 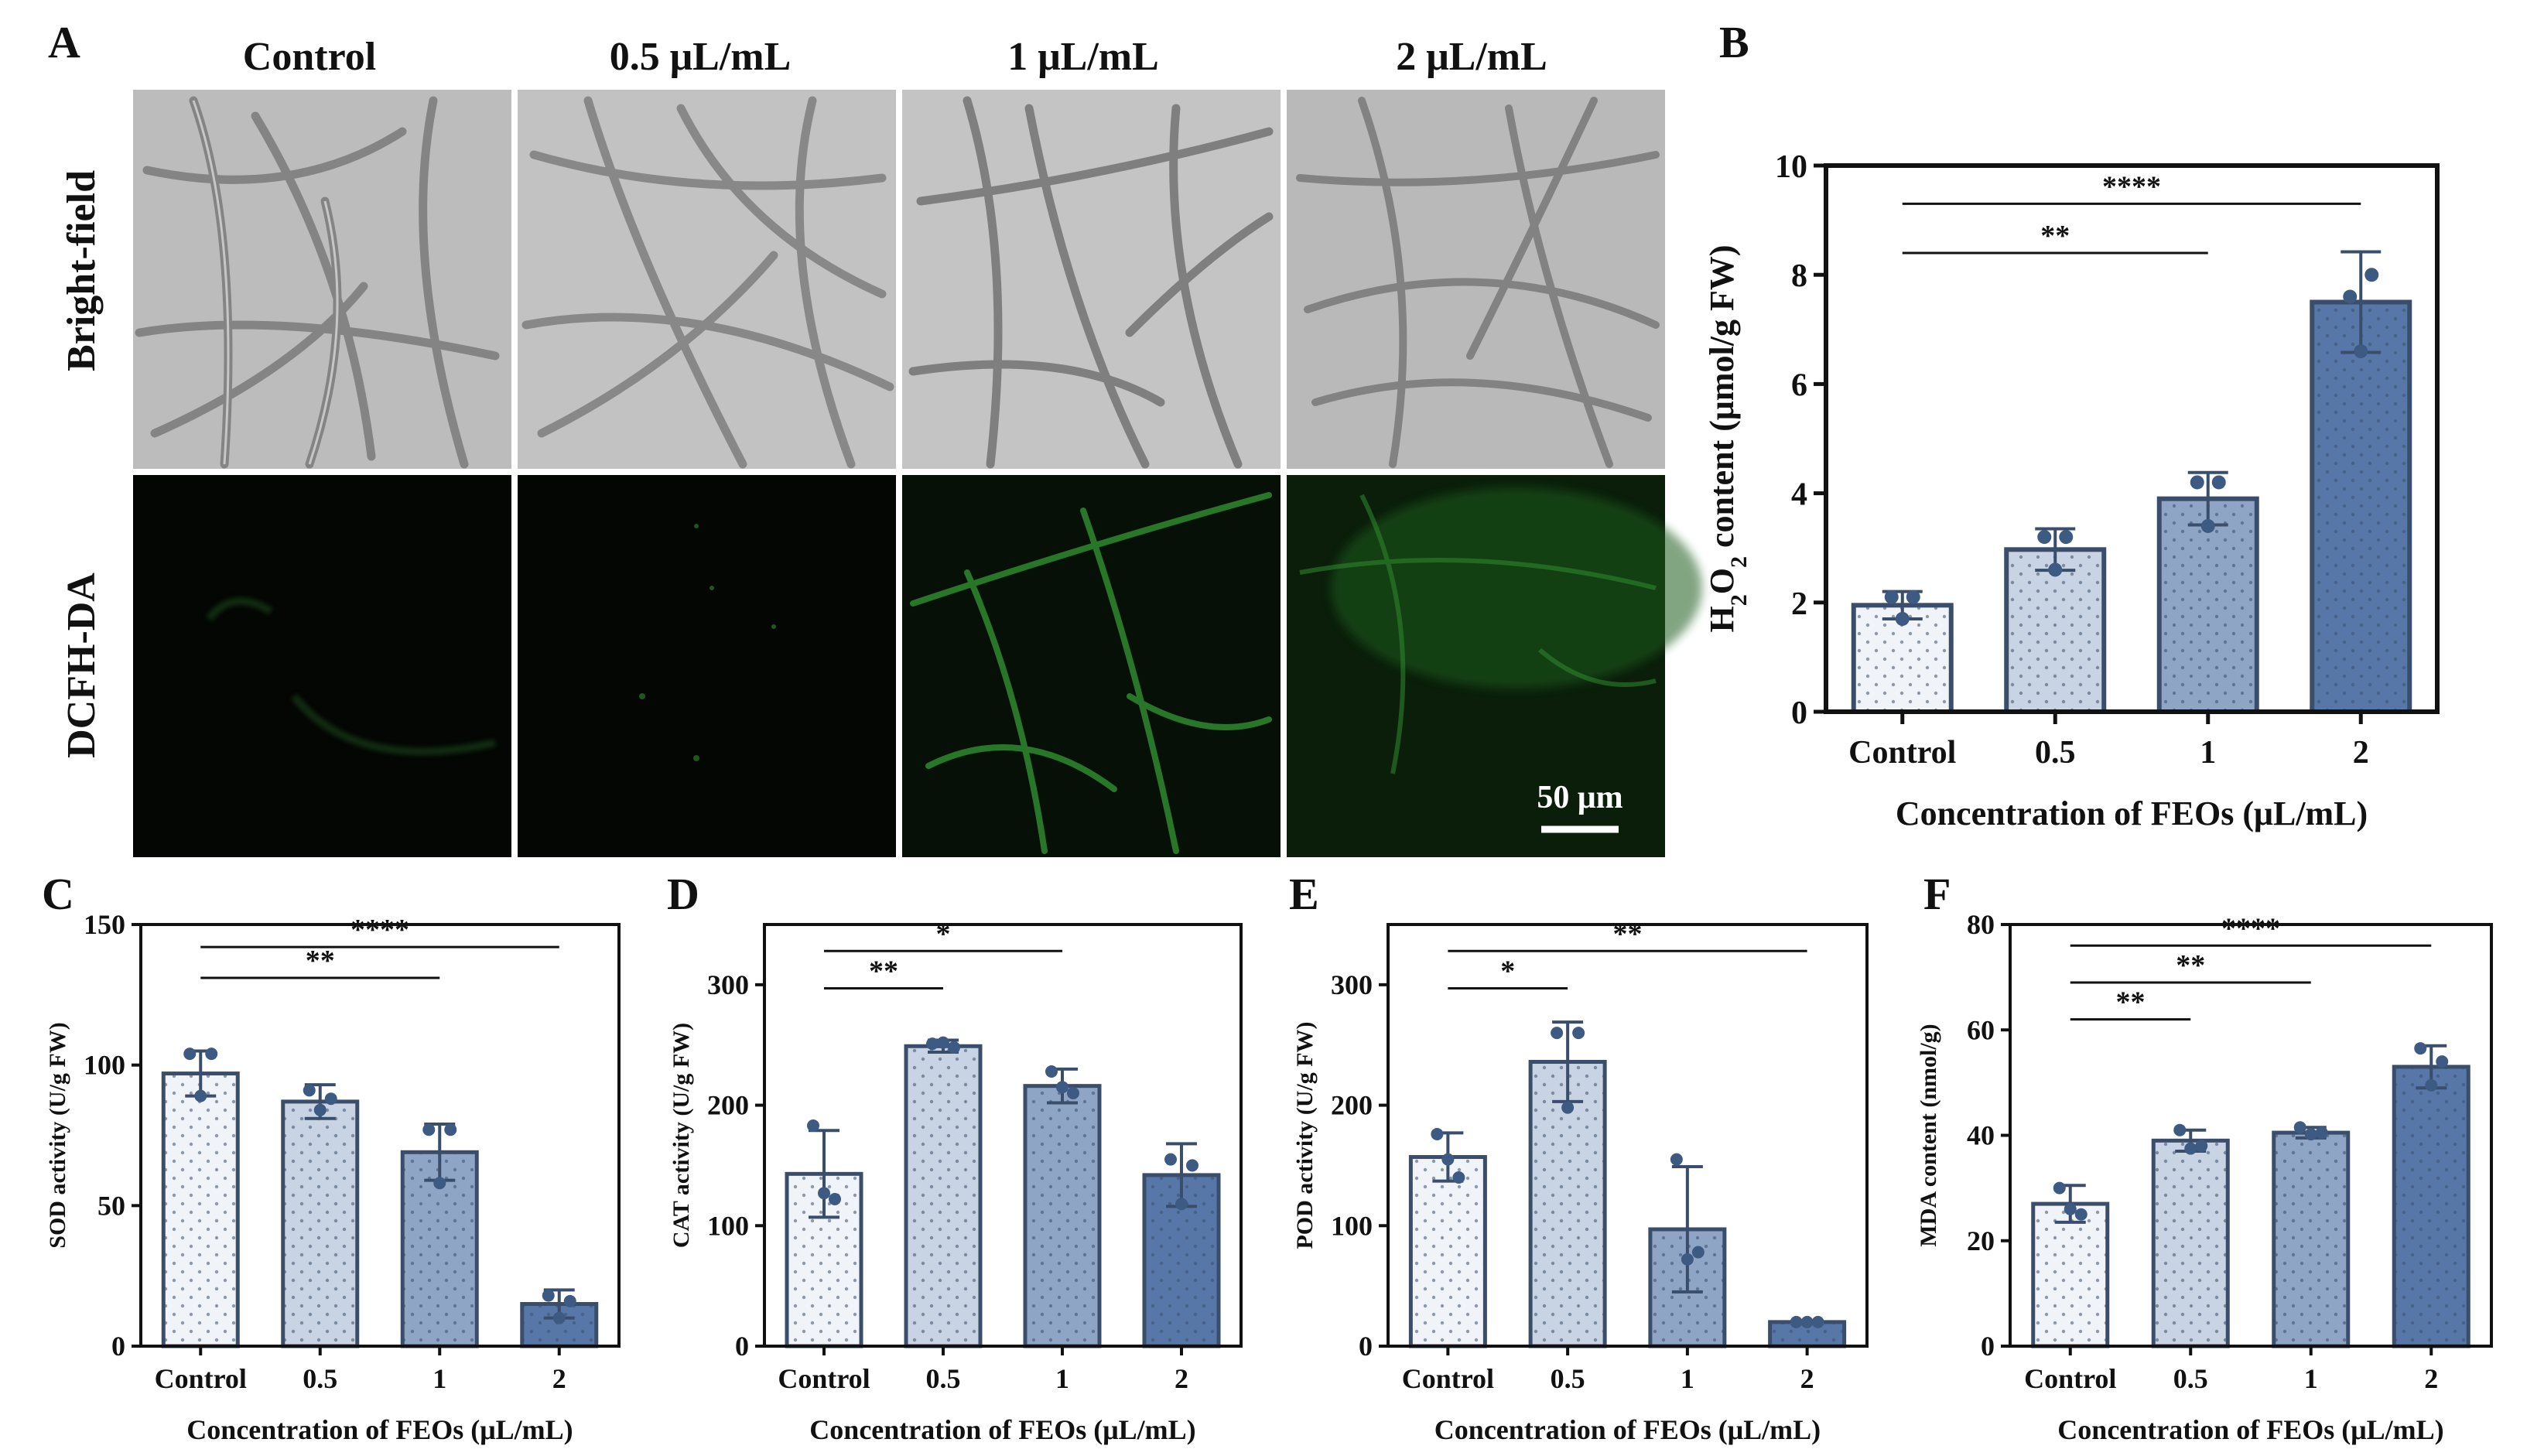 I want to click on significance-label: ****, so click(x=2250, y=929).